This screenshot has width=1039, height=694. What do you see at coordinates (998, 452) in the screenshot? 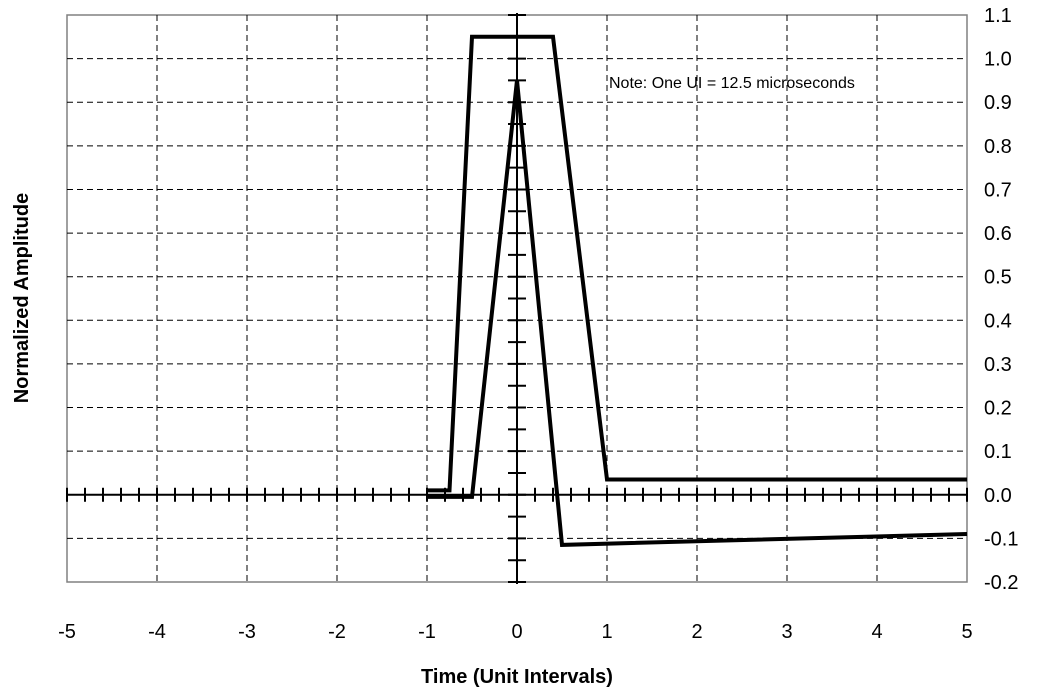
I see `y-tick-label: 0.1` at bounding box center [998, 452].